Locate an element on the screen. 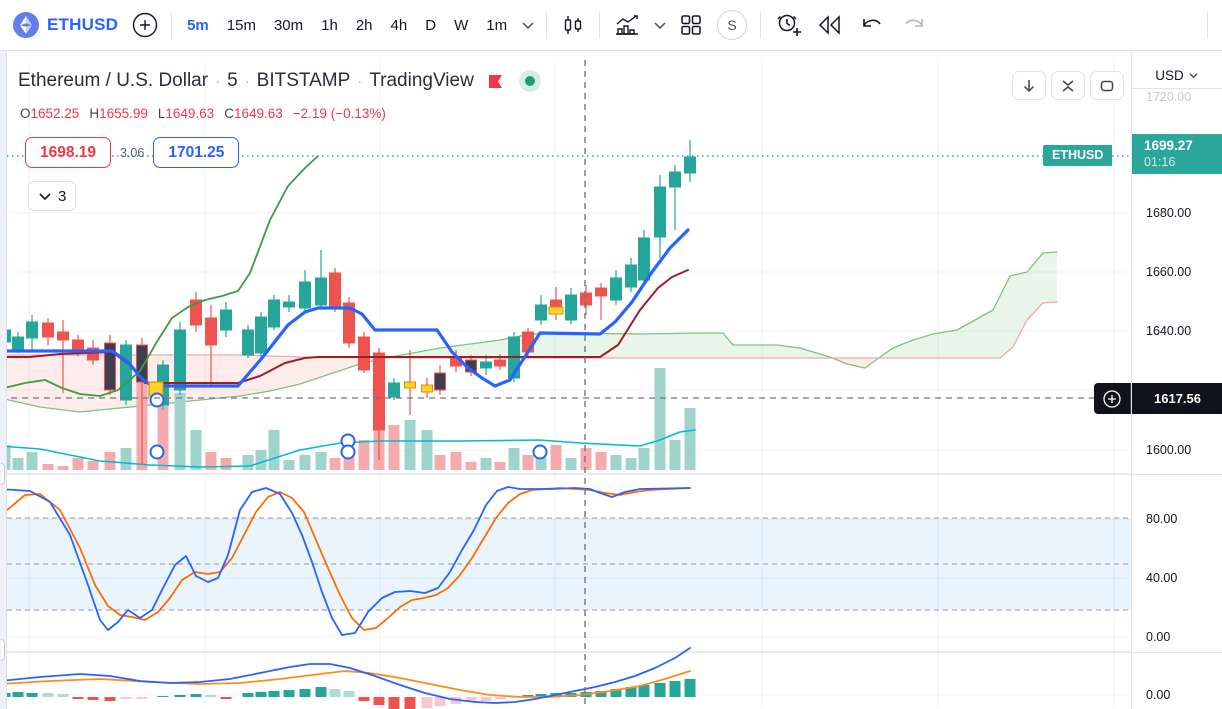 The image size is (1222, 709). maximize-pane-button is located at coordinates (1068, 85).